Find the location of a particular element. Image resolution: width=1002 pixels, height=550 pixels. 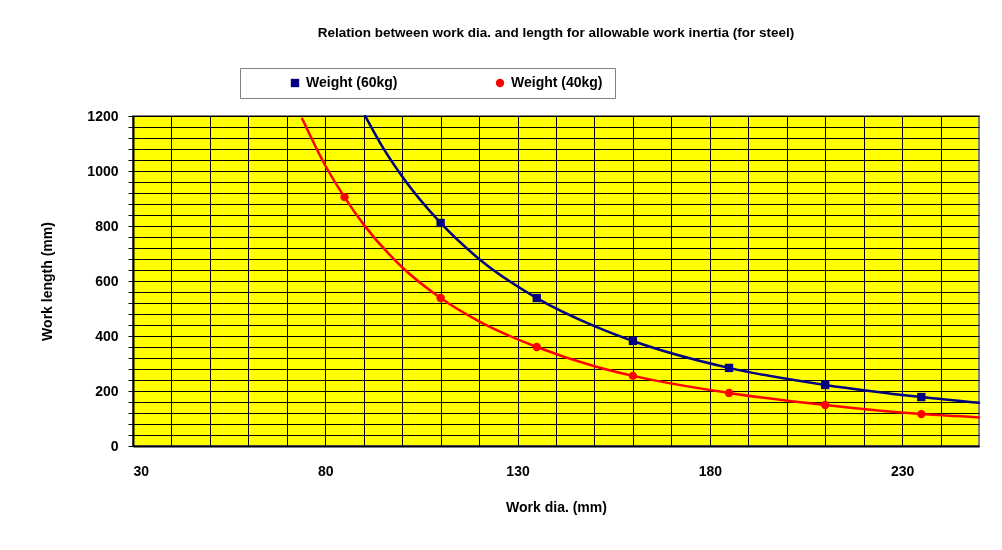

x-tick-label: 230 is located at coordinates (902, 470).